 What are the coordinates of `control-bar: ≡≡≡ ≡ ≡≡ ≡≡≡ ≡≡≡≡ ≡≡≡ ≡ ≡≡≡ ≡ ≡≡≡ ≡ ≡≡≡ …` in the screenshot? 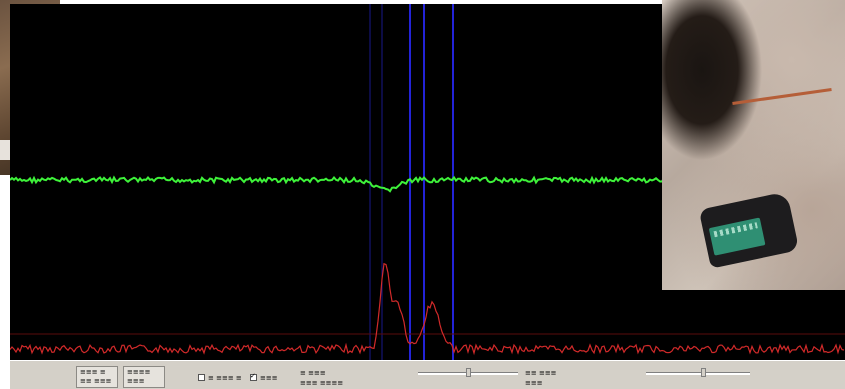 It's located at (427, 374).